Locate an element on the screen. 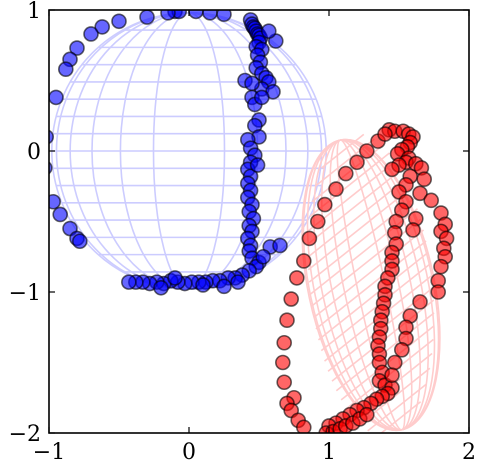  y-tick-label: −1 is located at coordinates (25, 293).